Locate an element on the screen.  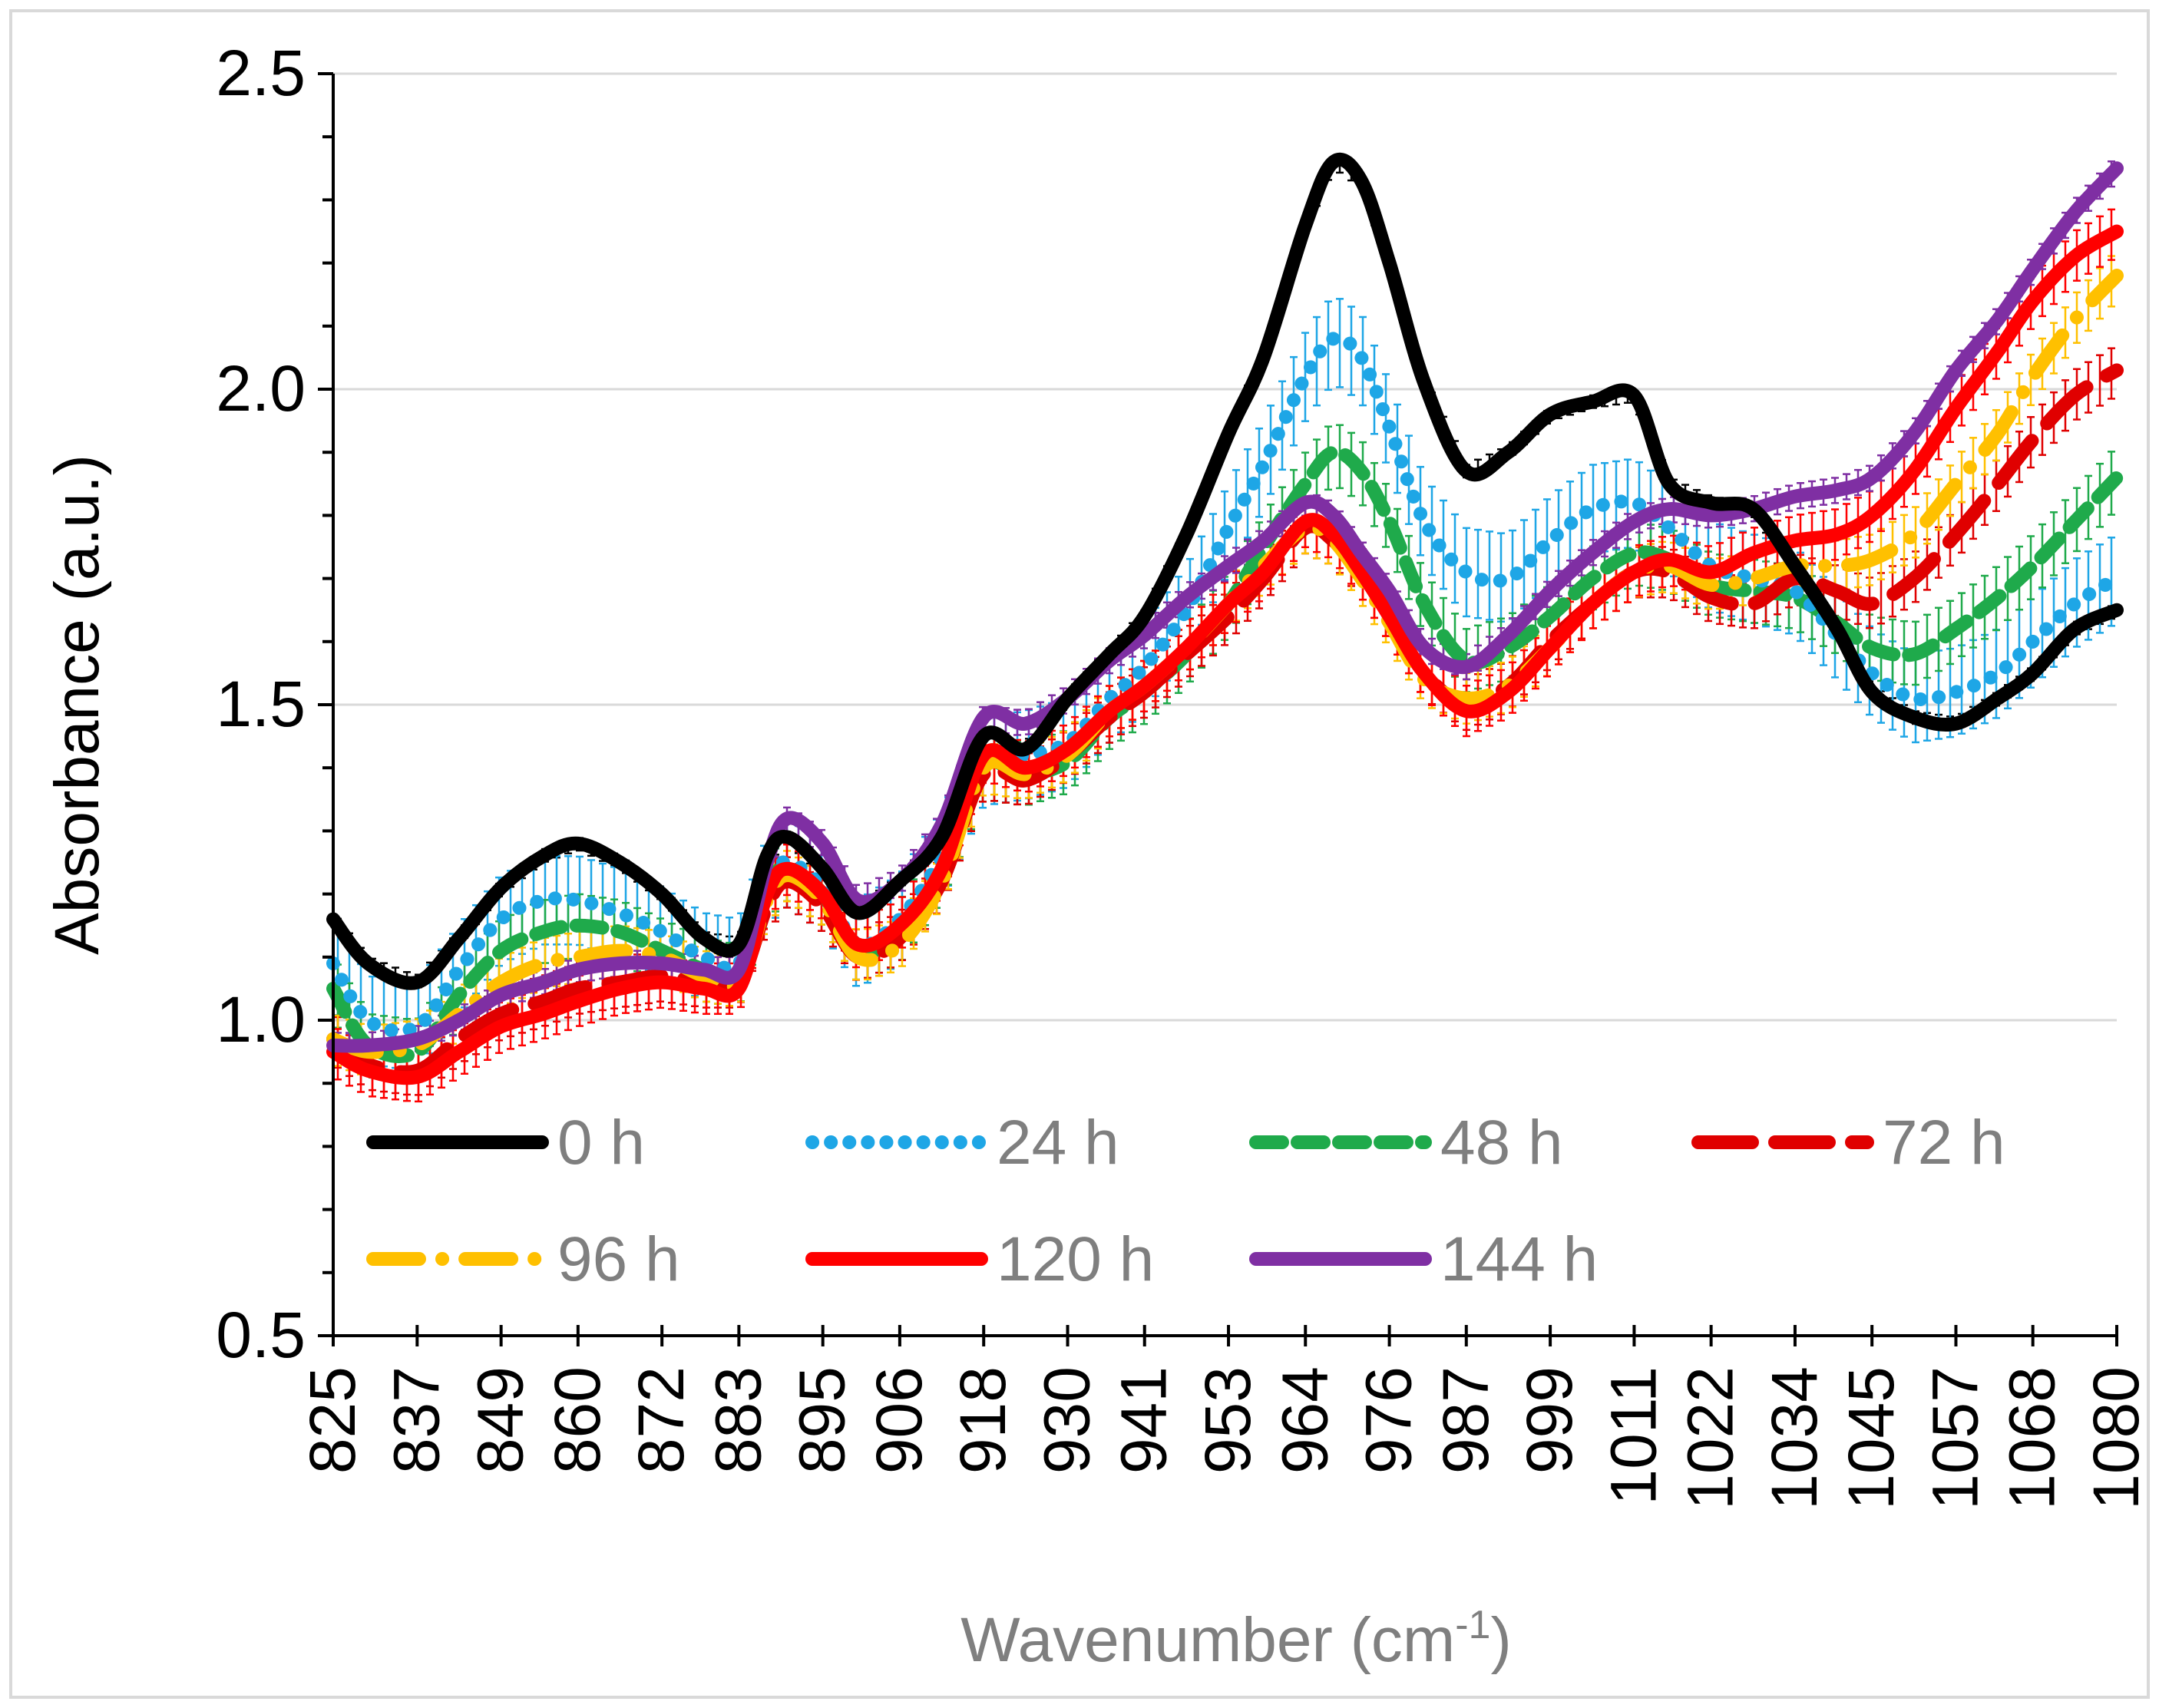
x-axis-title: Wavenumber (cm-1) is located at coordinates (1236, 1639).